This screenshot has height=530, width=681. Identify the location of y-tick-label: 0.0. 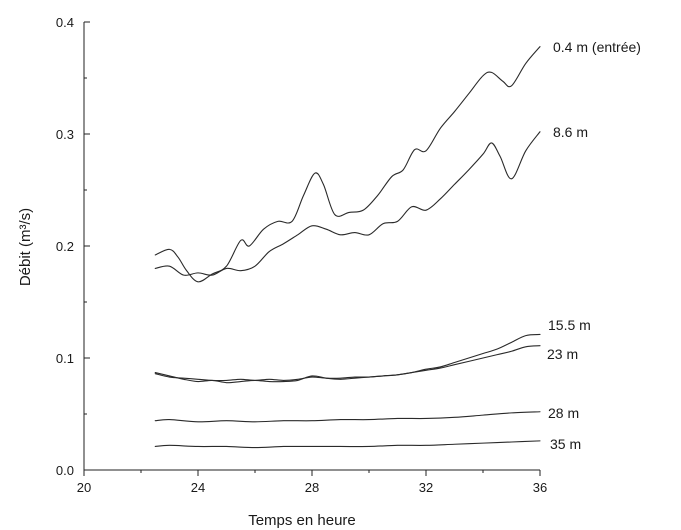
(65, 470).